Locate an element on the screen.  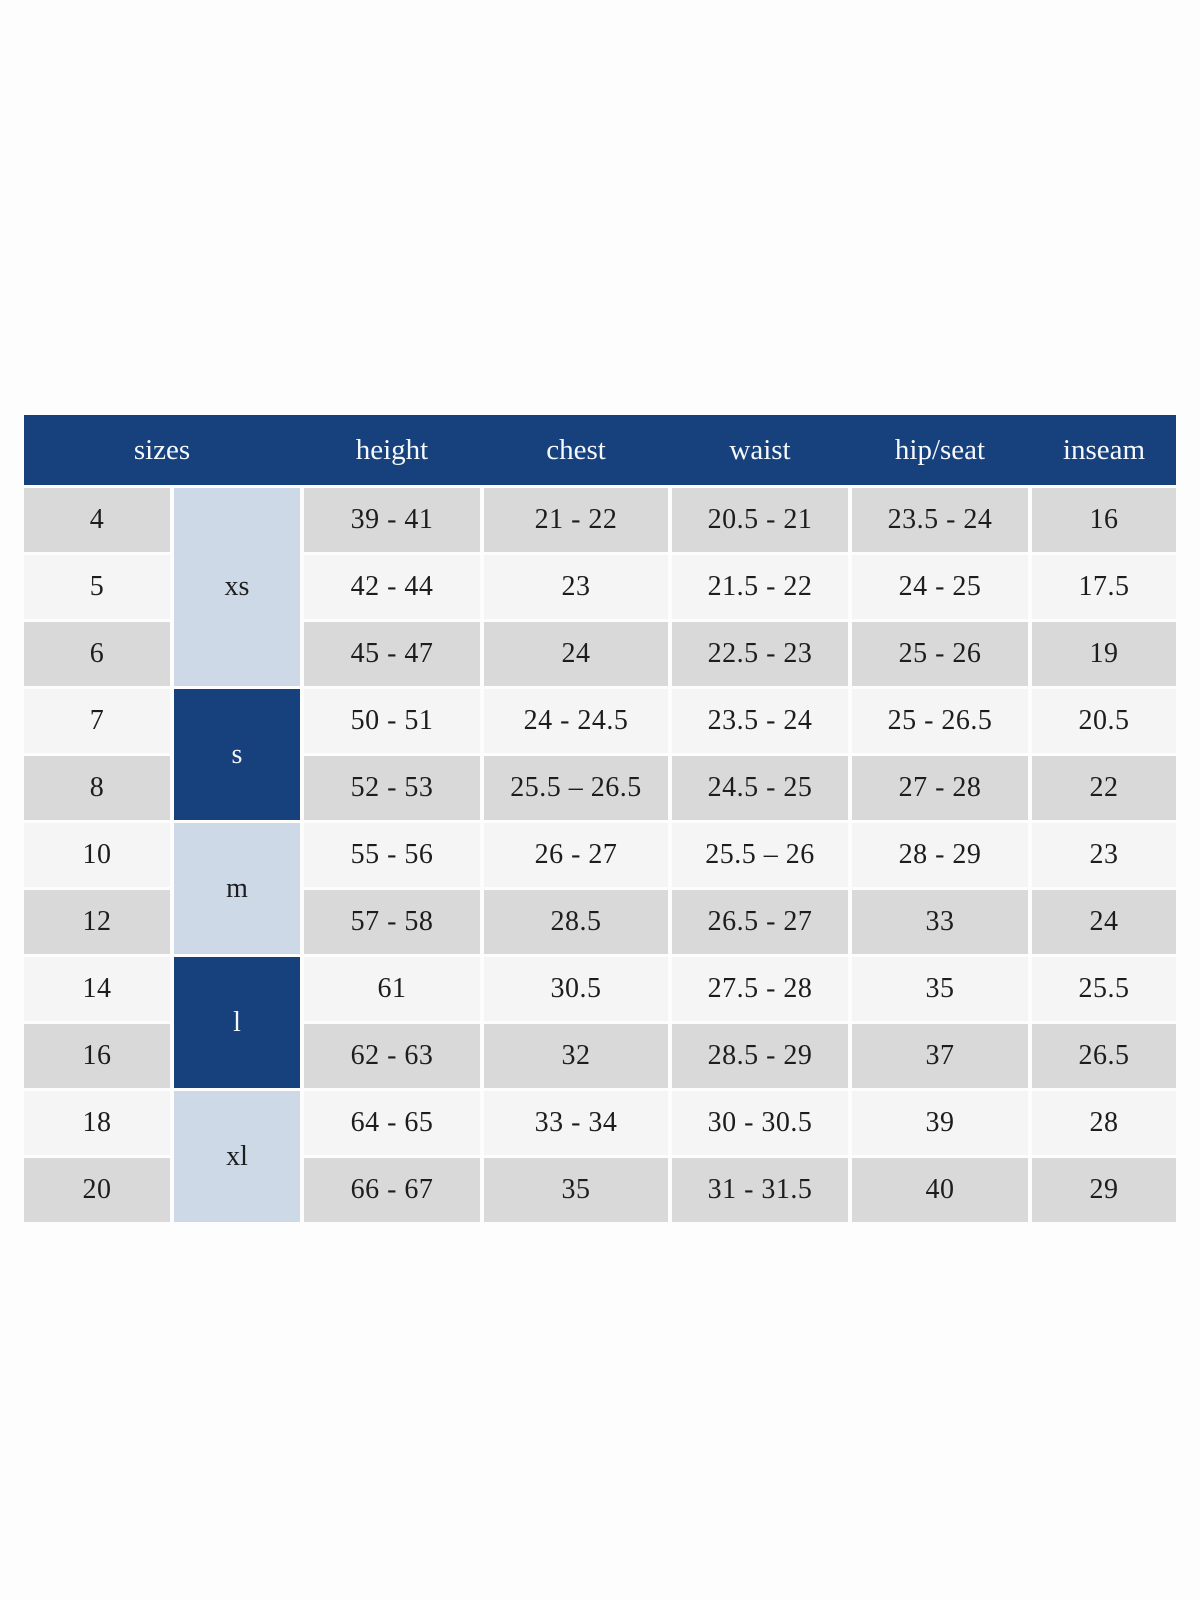
height-cell: 64 - 65 is located at coordinates (392, 1123).